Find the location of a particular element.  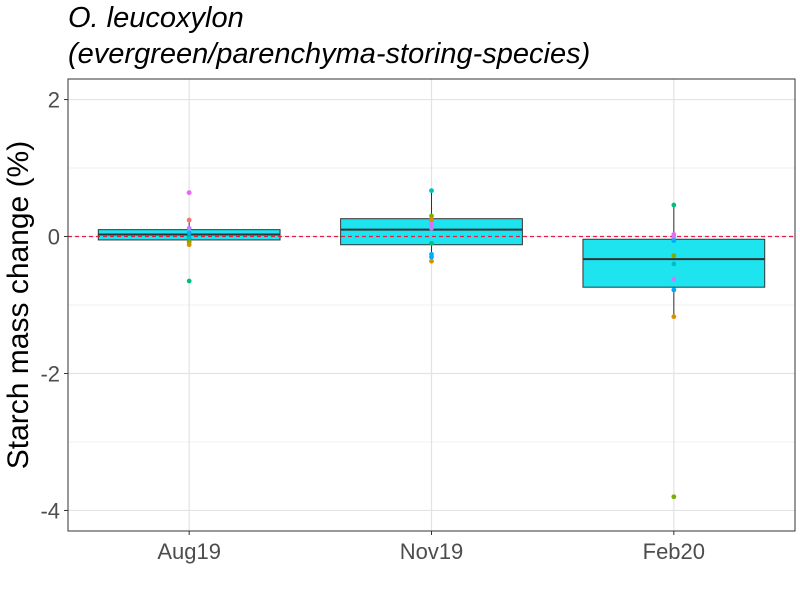

x-tick-label: Aug19 is located at coordinates (189, 551).